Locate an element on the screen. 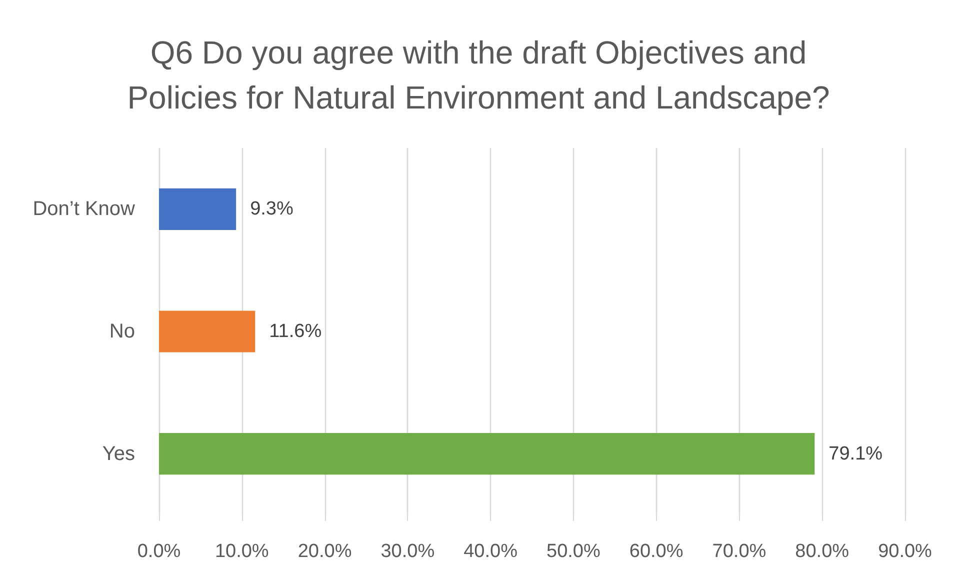 The width and height of the screenshot is (957, 581). data-label: 11.6% is located at coordinates (295, 331).